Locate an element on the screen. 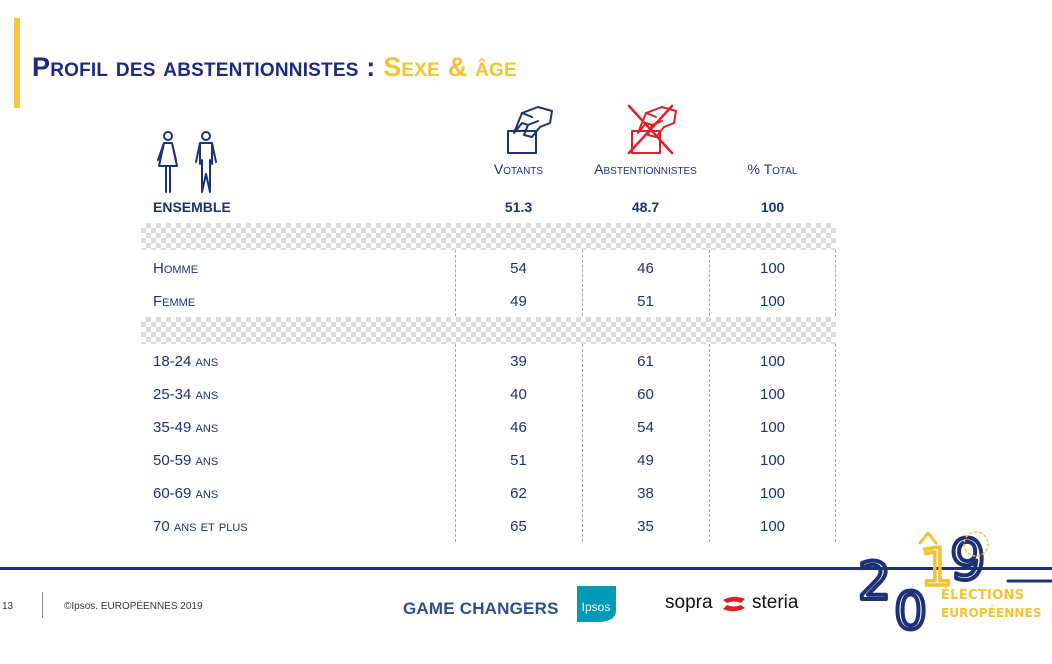 This screenshot has width=1052, height=664. cell-votants: 54 is located at coordinates (518, 268).